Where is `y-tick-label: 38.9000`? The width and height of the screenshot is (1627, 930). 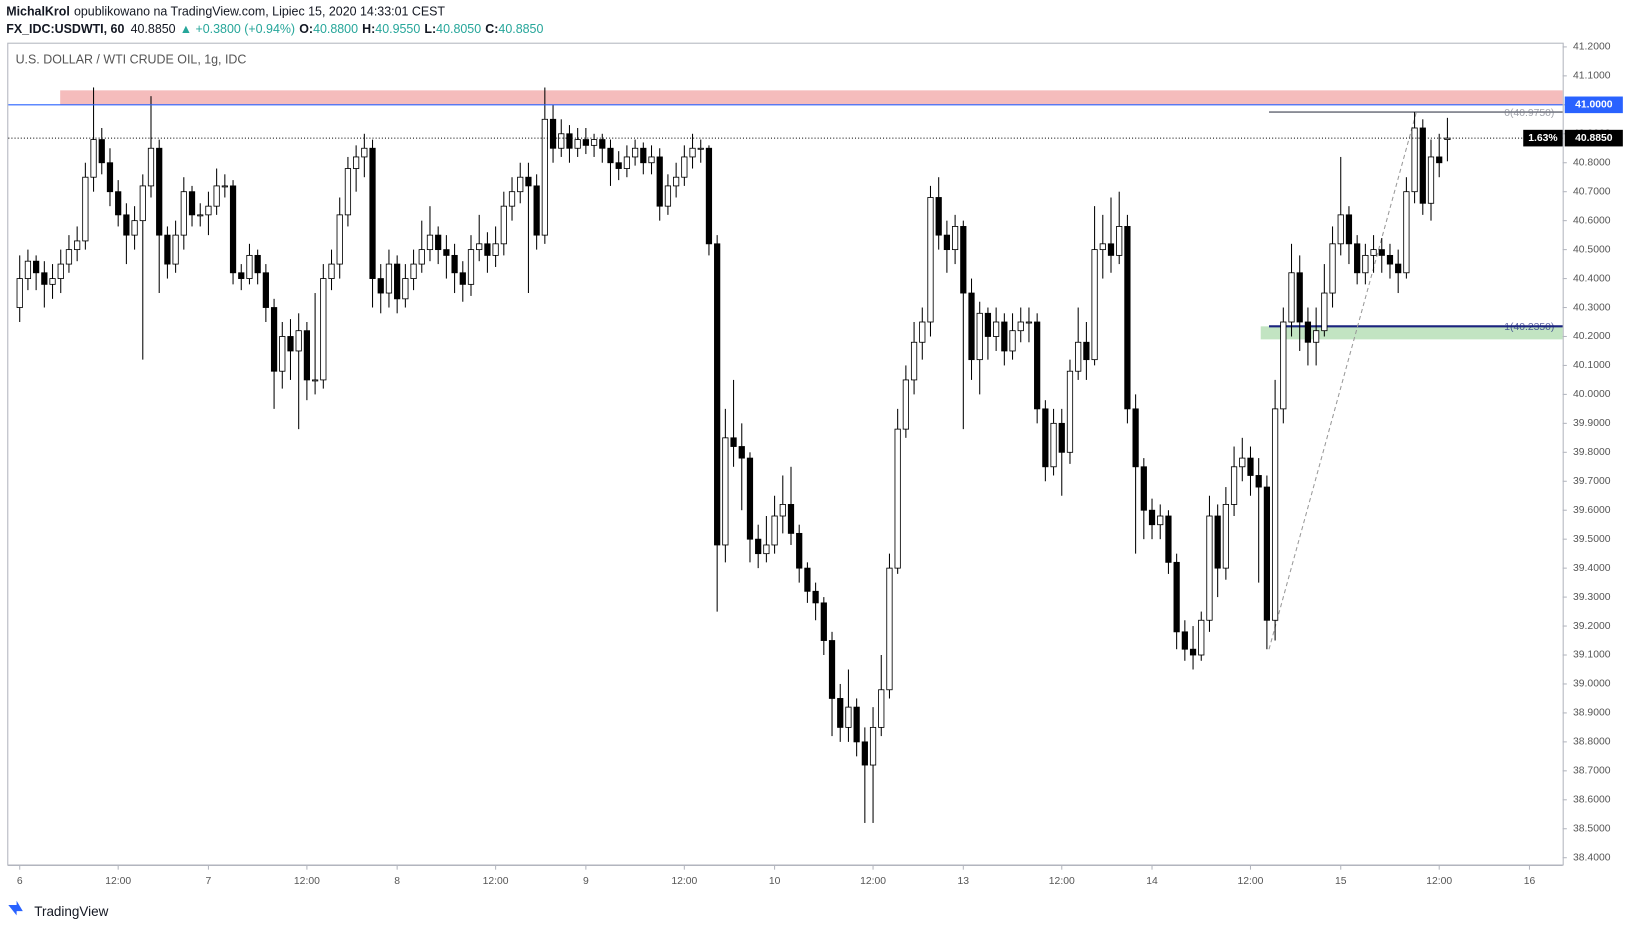 y-tick-label: 38.9000 is located at coordinates (1592, 713).